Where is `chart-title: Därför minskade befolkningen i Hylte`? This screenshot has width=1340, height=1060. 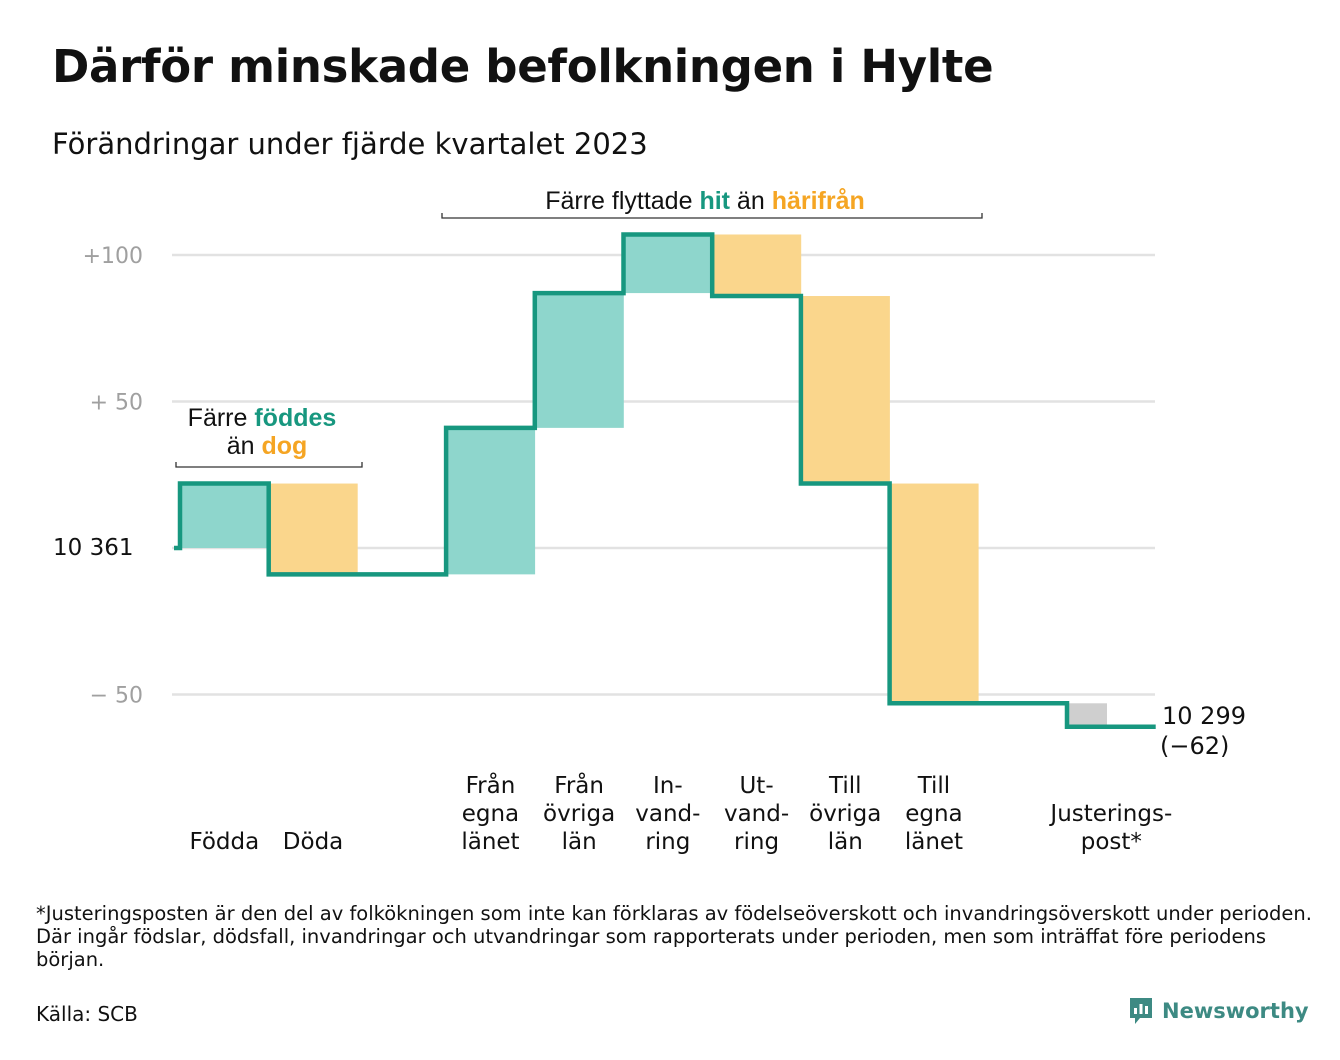
chart-title: Därför minskade befolkningen i Hylte is located at coordinates (523, 66).